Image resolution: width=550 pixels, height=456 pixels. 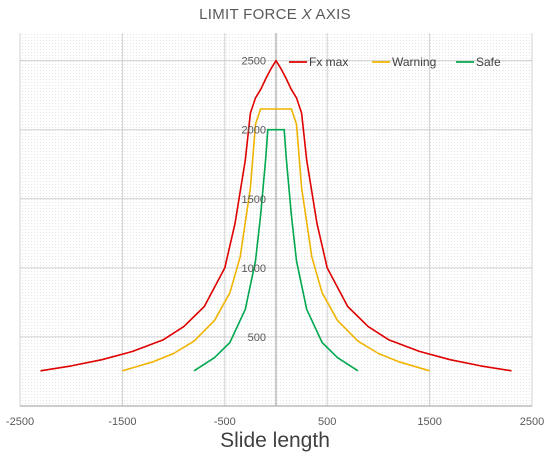 What do you see at coordinates (275, 440) in the screenshot?
I see `x-axis-label: Slide length` at bounding box center [275, 440].